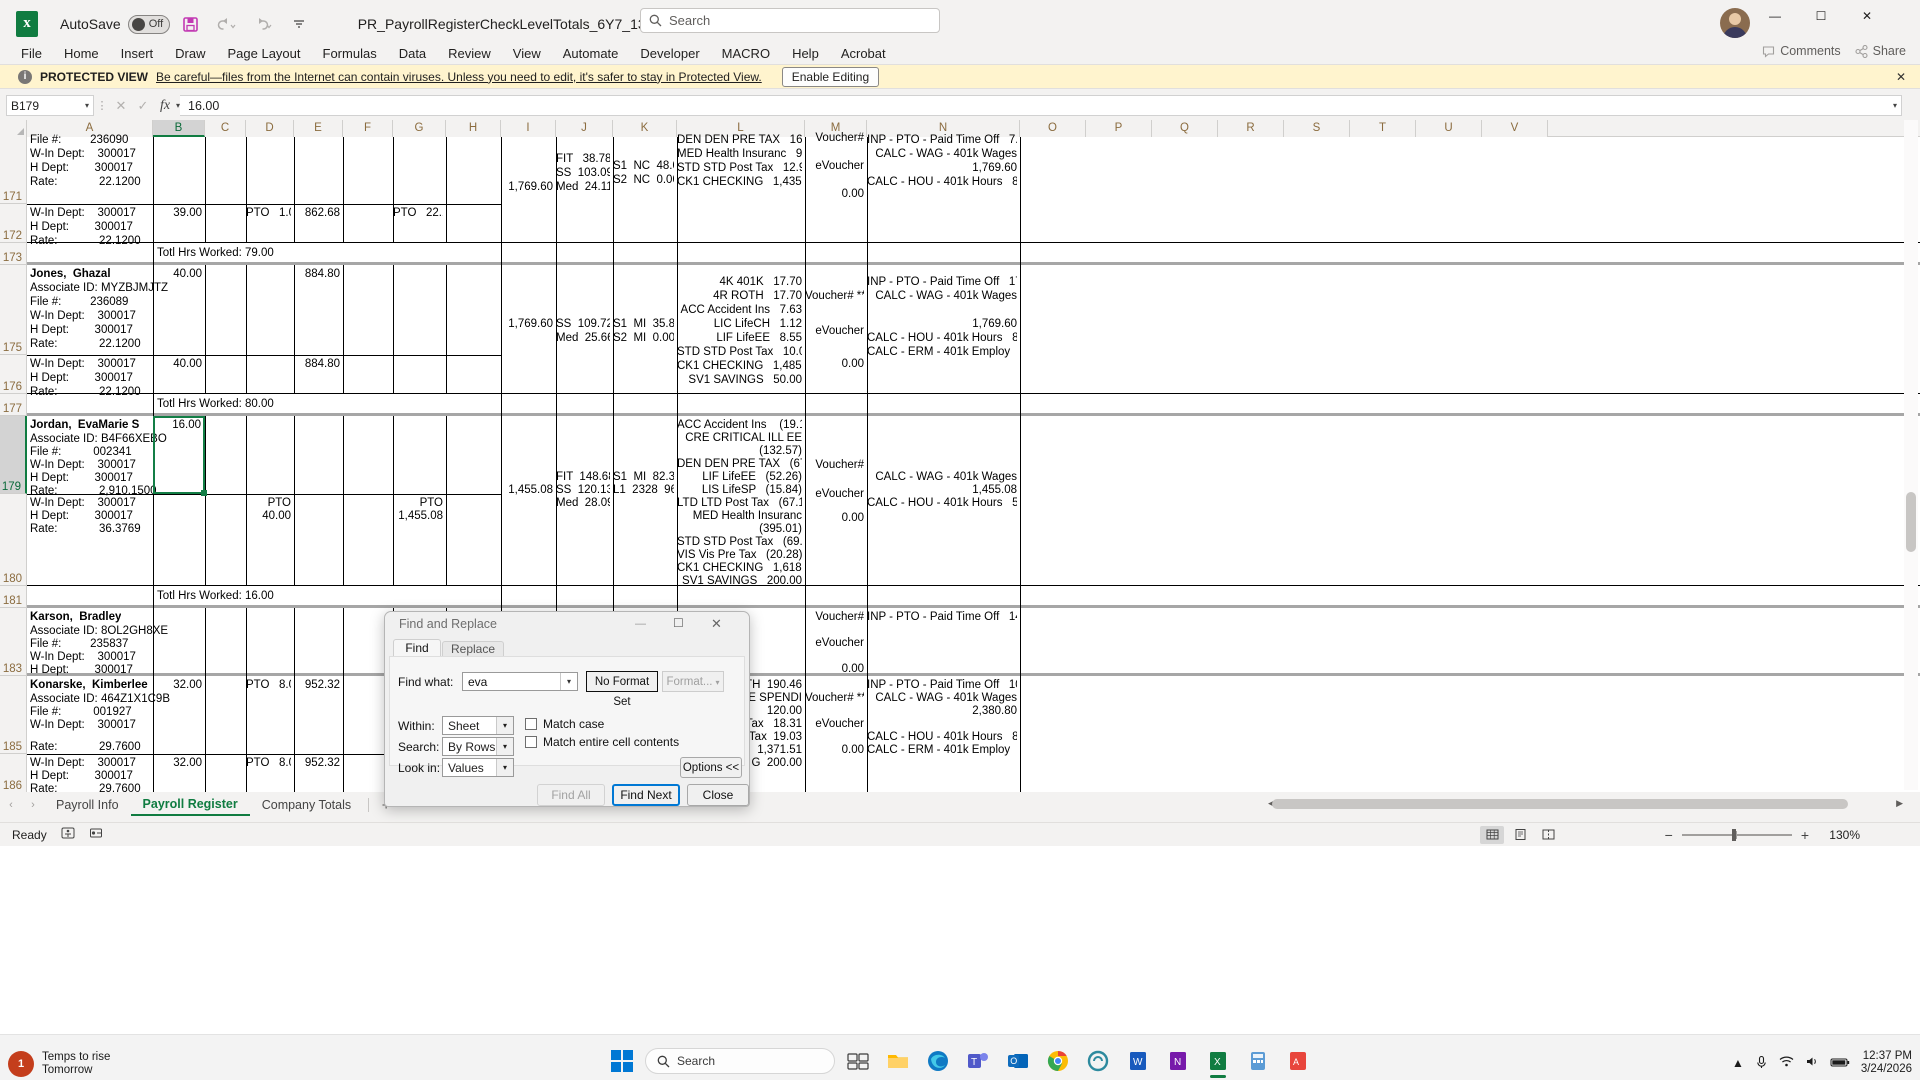 This screenshot has height=1080, width=1920. Describe the element at coordinates (564, 724) in the screenshot. I see `match-case-checkbox-row: Match case` at that location.